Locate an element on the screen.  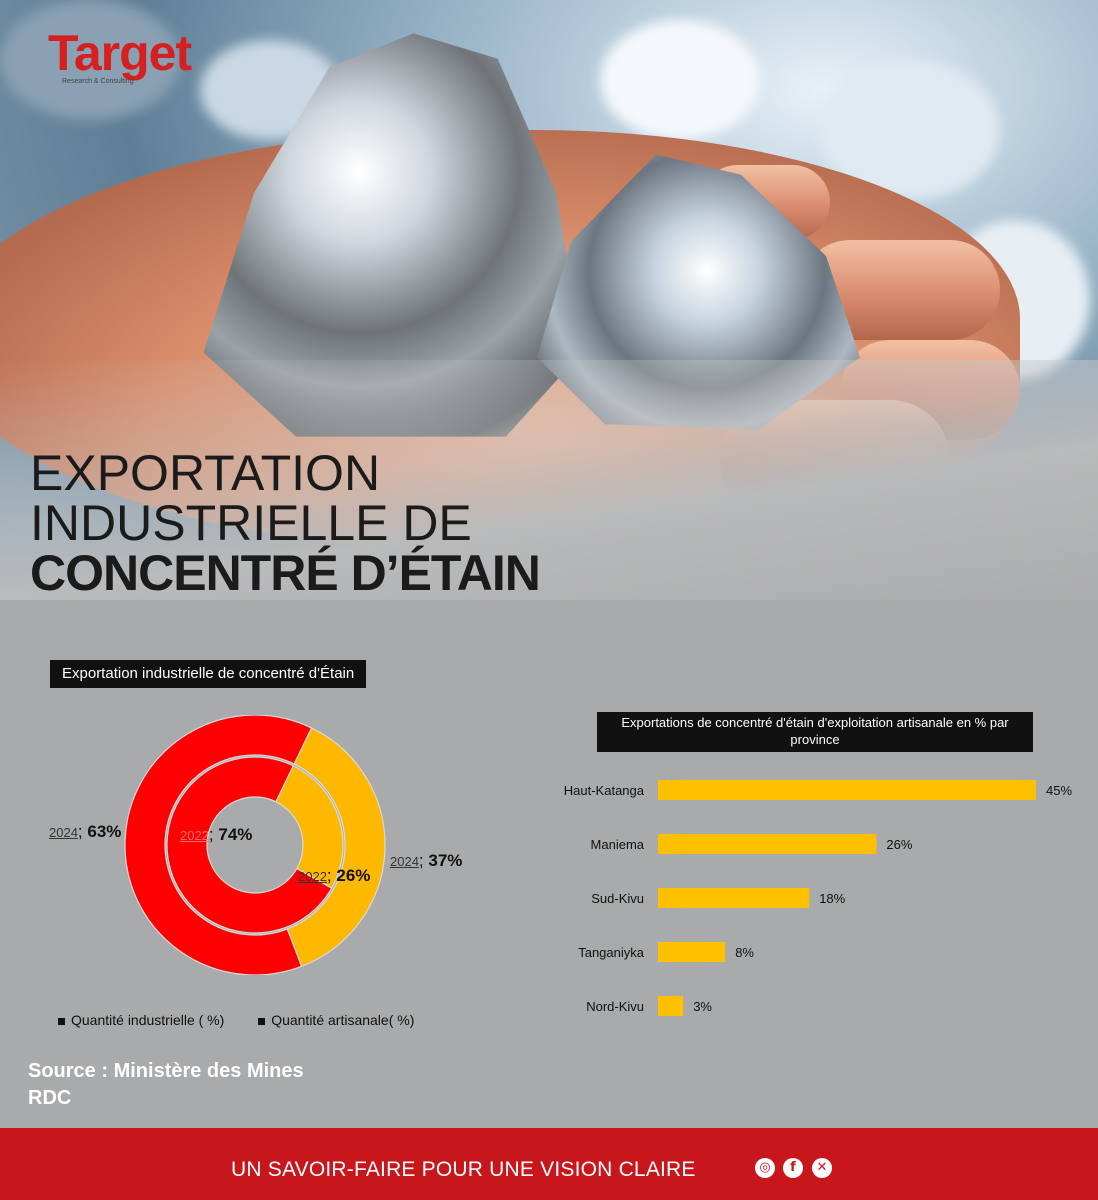
target-logo: Target Research & Consulting is located at coordinates (120, 55).